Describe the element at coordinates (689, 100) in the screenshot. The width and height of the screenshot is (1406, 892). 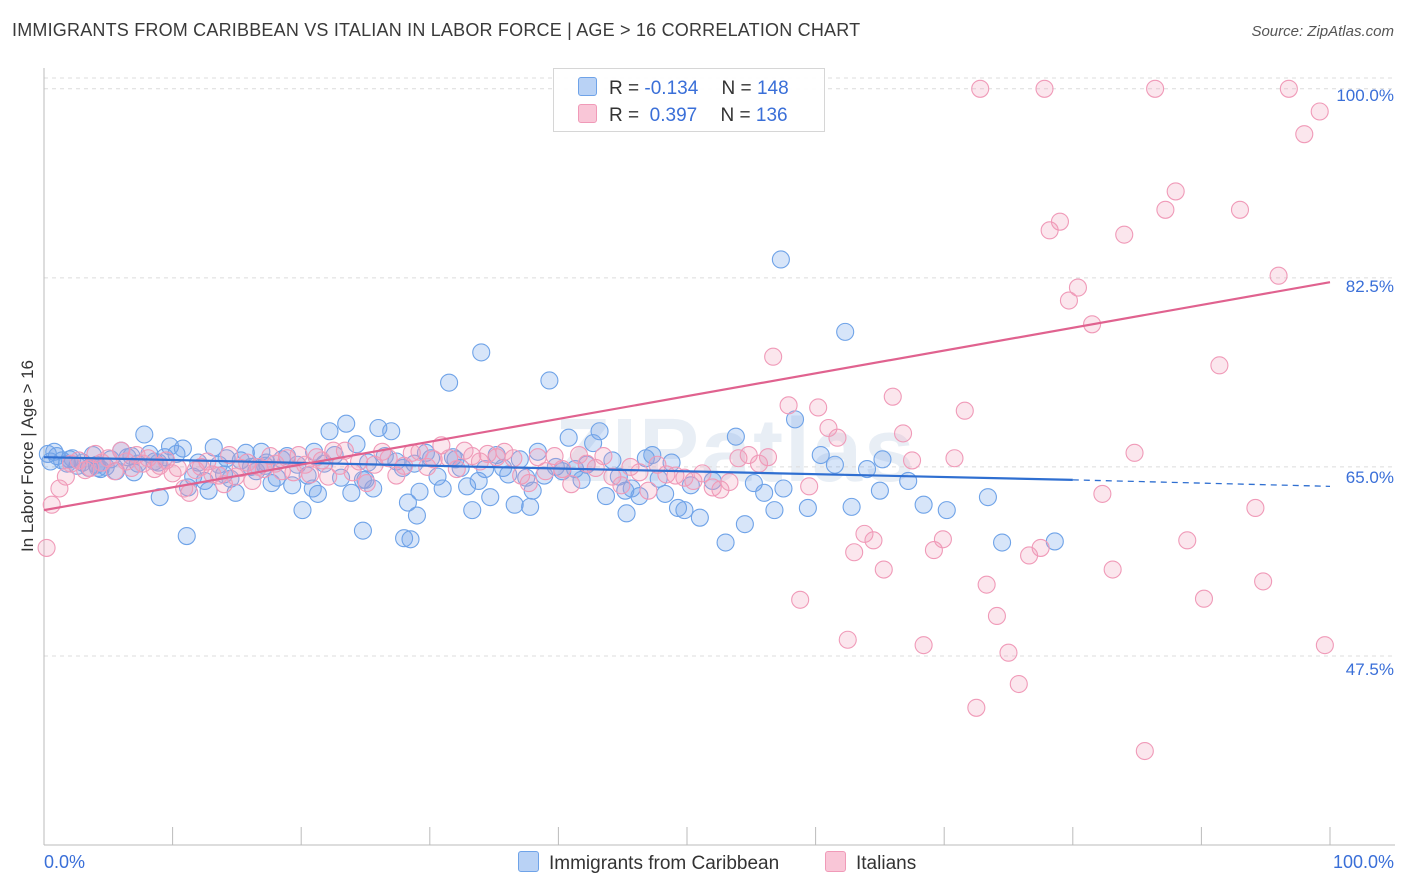
I see `stats-legend: R = -0.134 N = 148 R = 0.397 N = 136` at that location.